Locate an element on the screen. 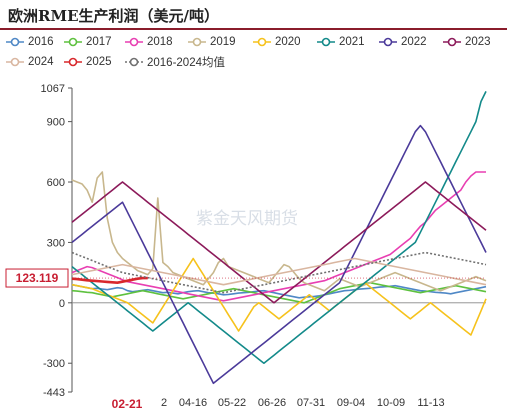 This screenshot has width=507, height=412. legend-item-2024: 2024 is located at coordinates (30, 62).